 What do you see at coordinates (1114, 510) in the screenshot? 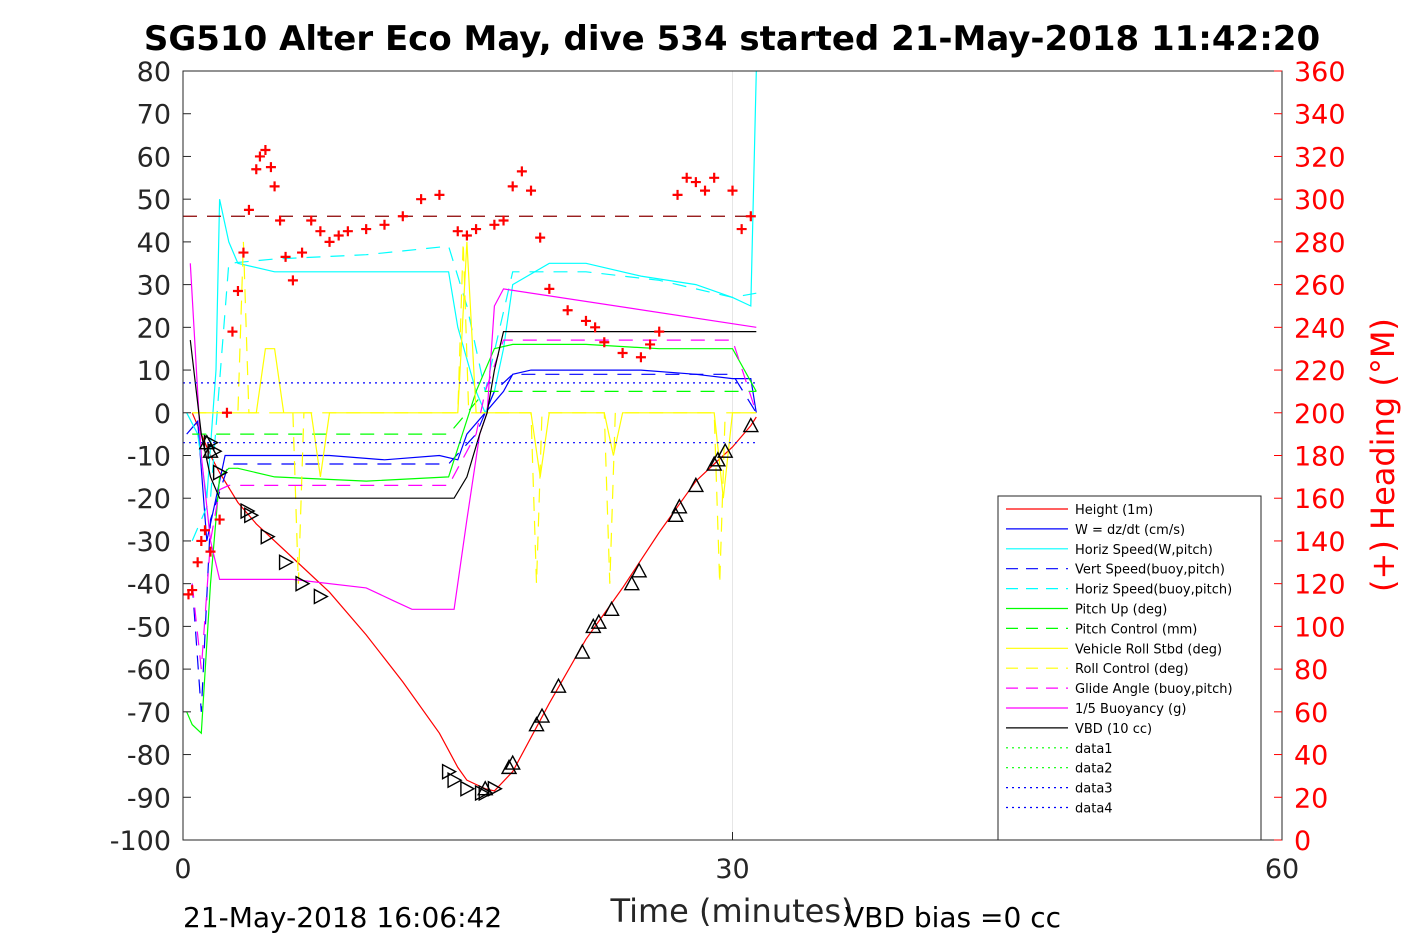
I see `legend-label: Height (1m)` at bounding box center [1114, 510].